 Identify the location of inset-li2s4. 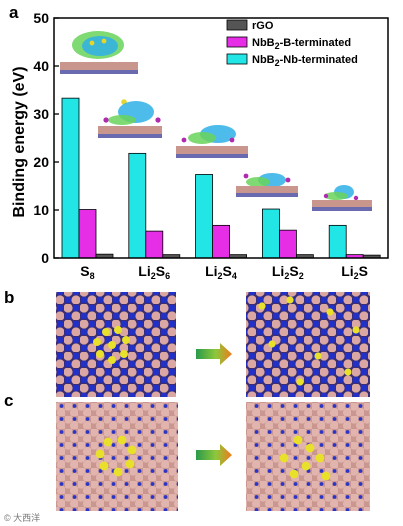
(212, 141).